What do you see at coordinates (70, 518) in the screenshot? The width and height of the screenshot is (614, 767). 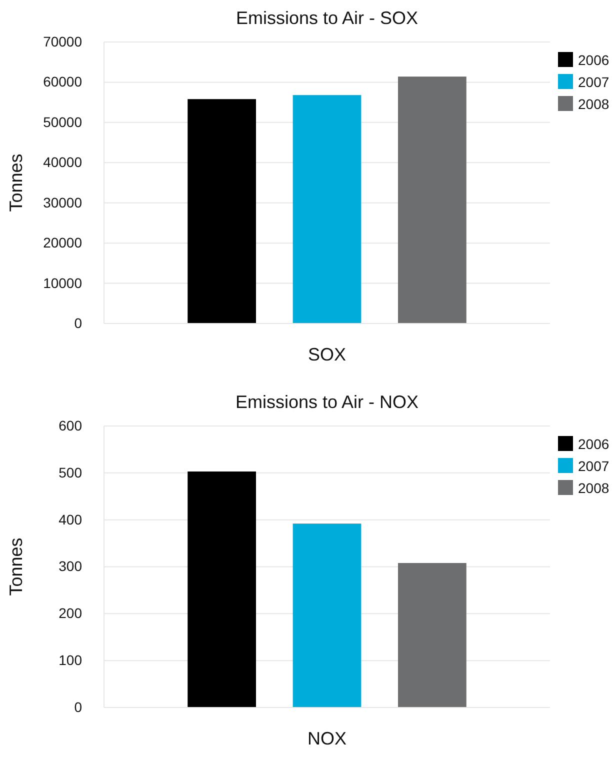 I see `y-tick-label: 400` at bounding box center [70, 518].